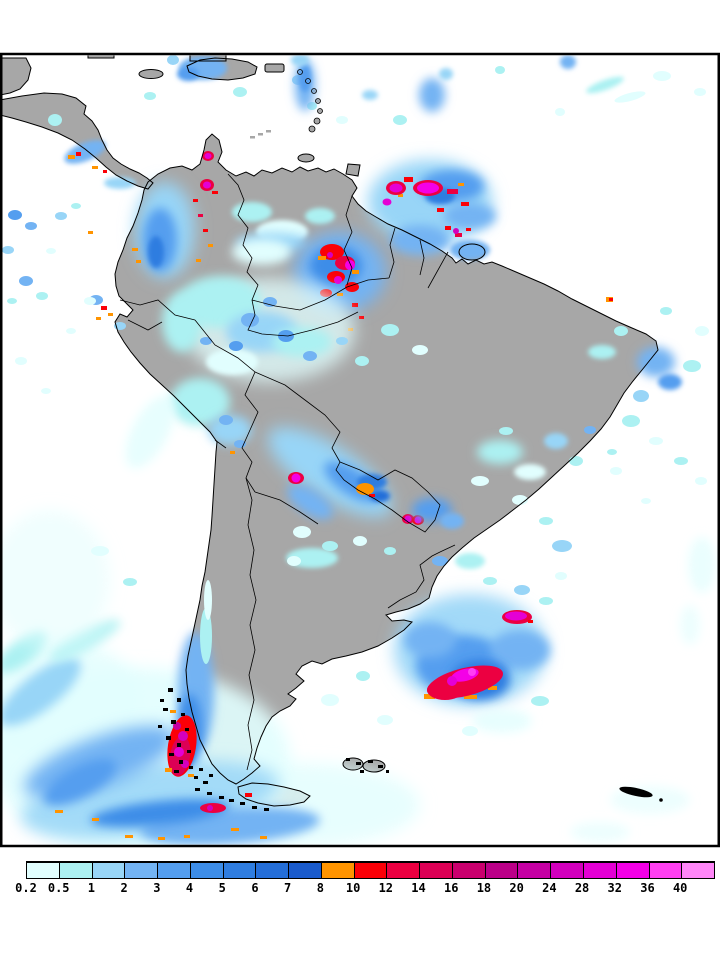 The width and height of the screenshot is (720, 960). What do you see at coordinates (295, 329) in the screenshot?
I see `precip-amazon` at bounding box center [295, 329].